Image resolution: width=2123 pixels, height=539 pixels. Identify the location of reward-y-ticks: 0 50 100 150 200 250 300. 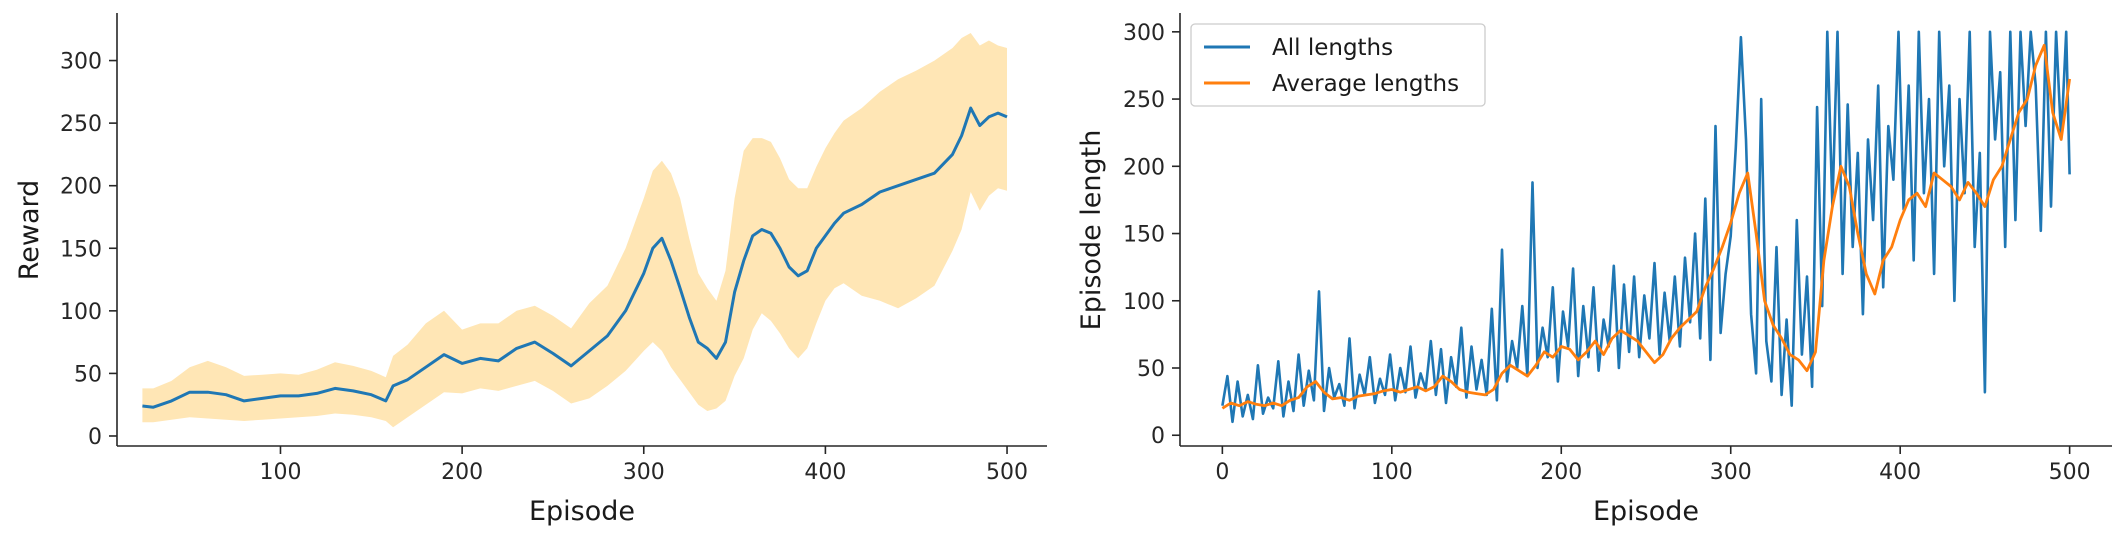
(88, 250).